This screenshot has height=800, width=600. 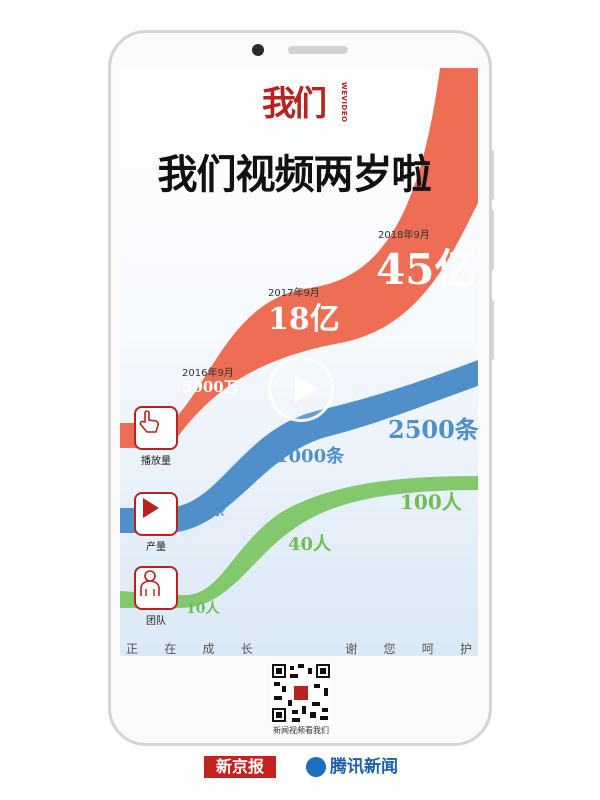 I want to click on person-icon, so click(x=156, y=588).